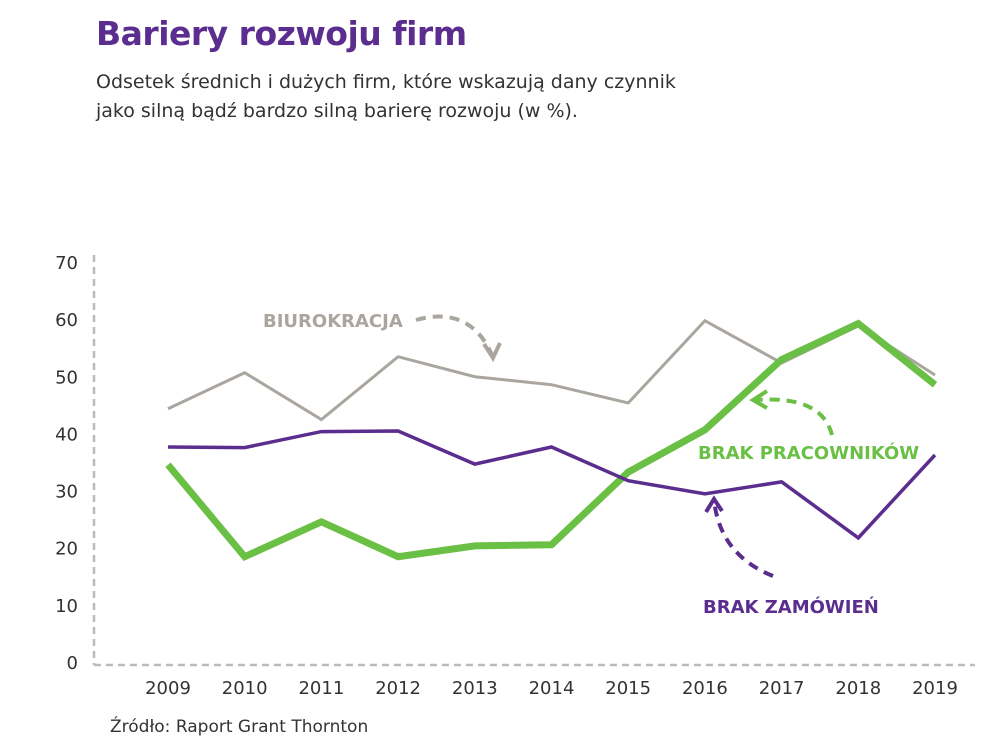 Image resolution: width=1000 pixels, height=755 pixels. I want to click on label-biurokracja: BIUROKRACJA, so click(333, 321).